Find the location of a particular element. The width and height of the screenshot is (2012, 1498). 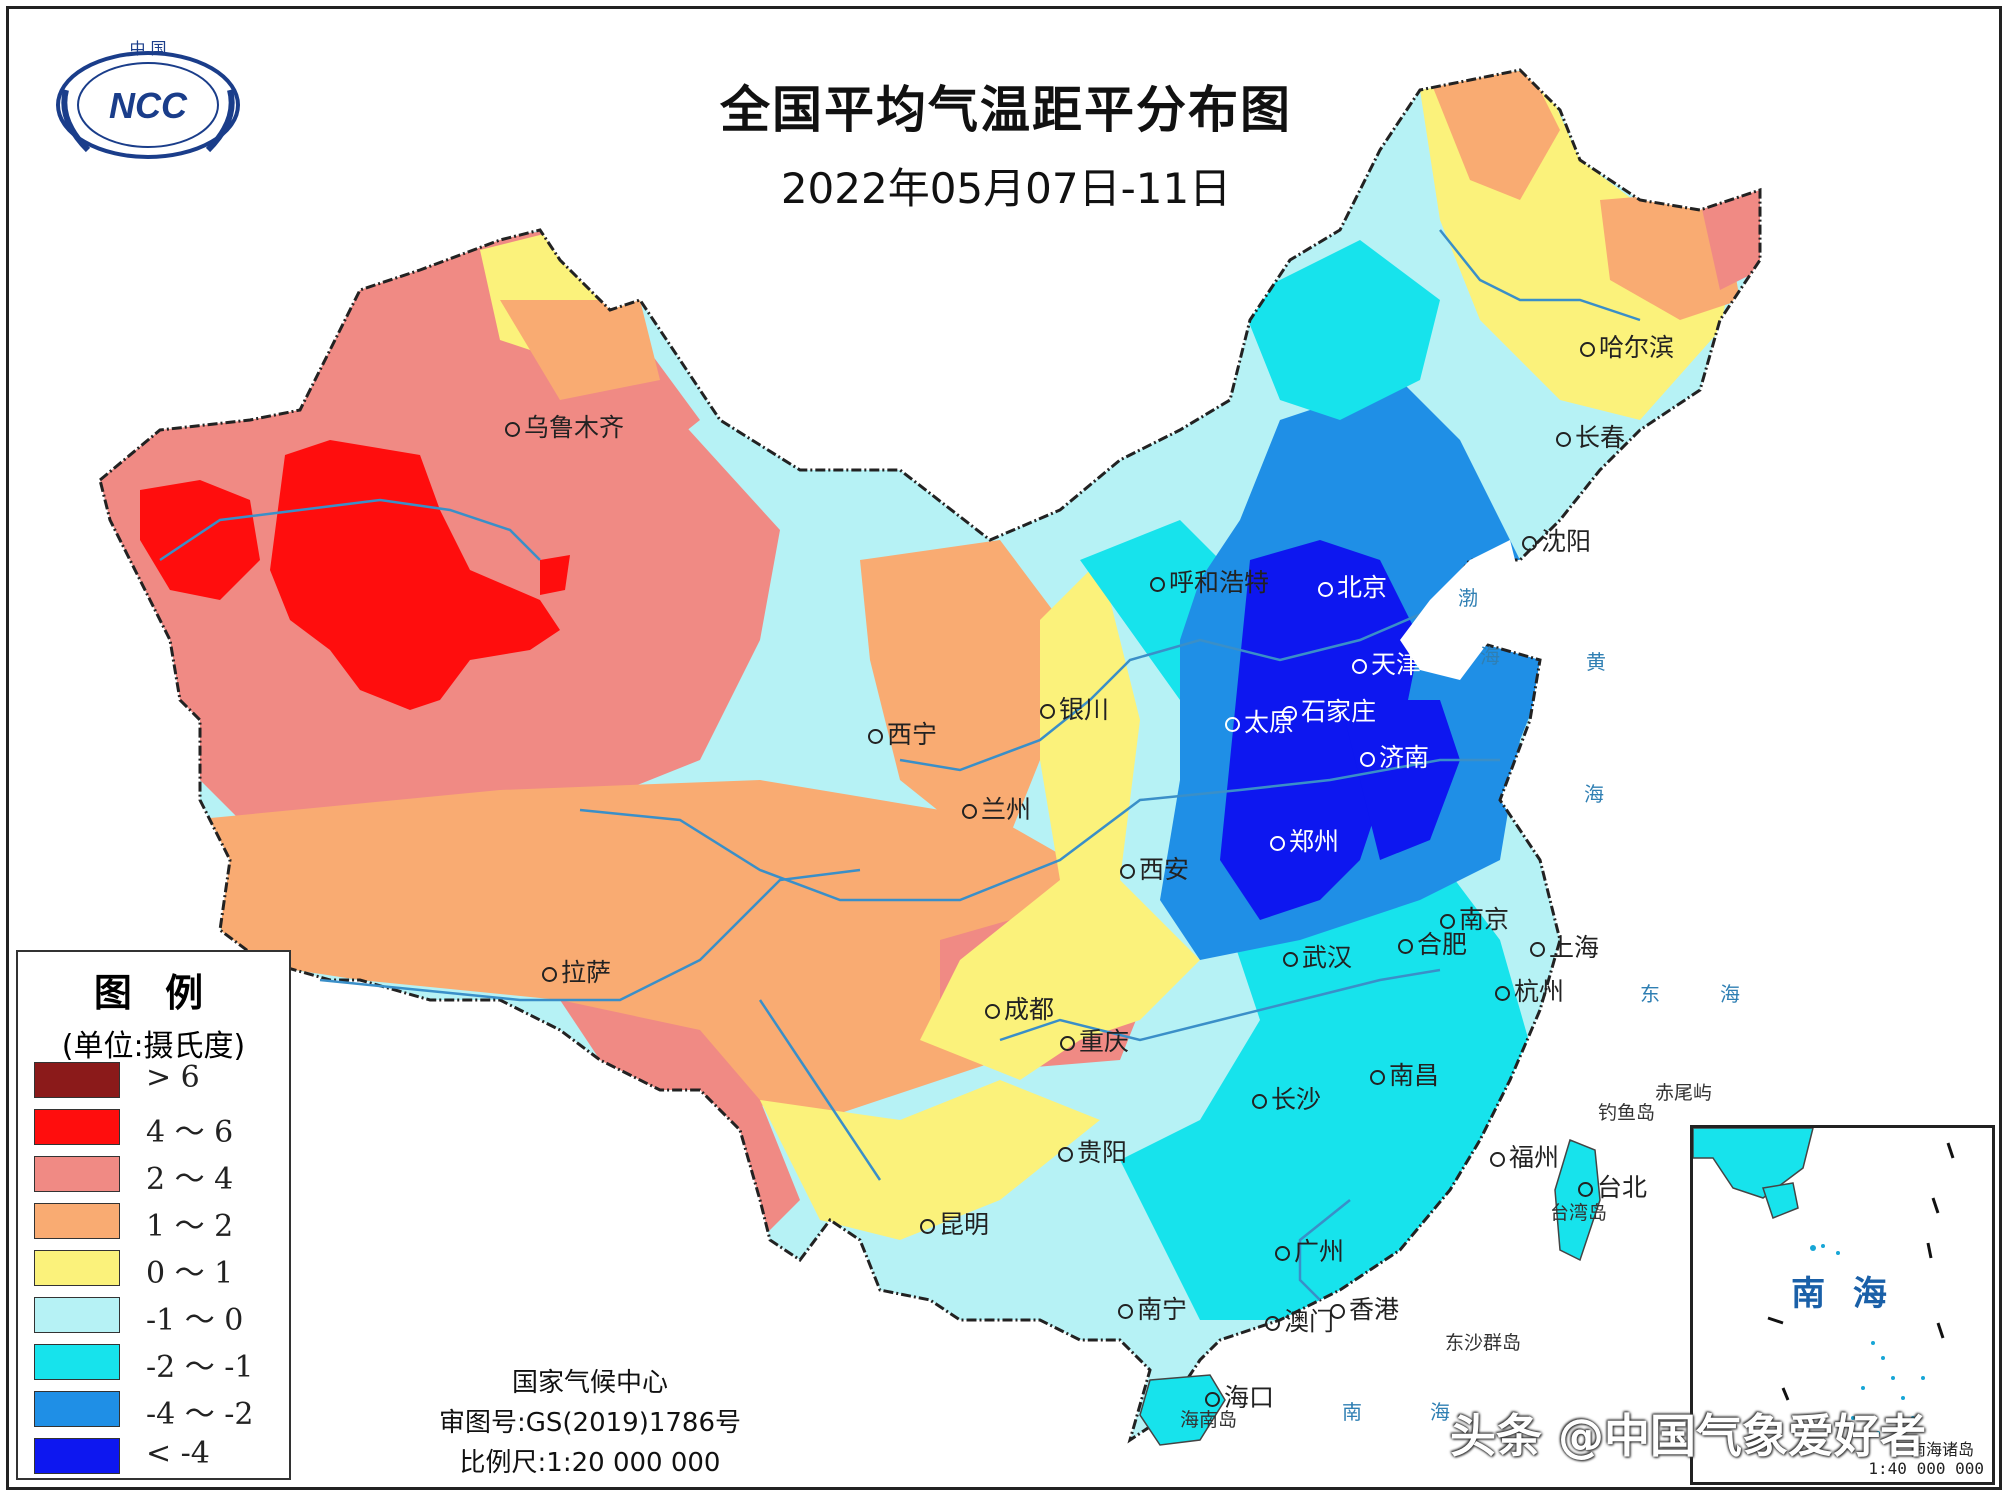

legend-unit: (单位:摄氏度) is located at coordinates (153, 1046).